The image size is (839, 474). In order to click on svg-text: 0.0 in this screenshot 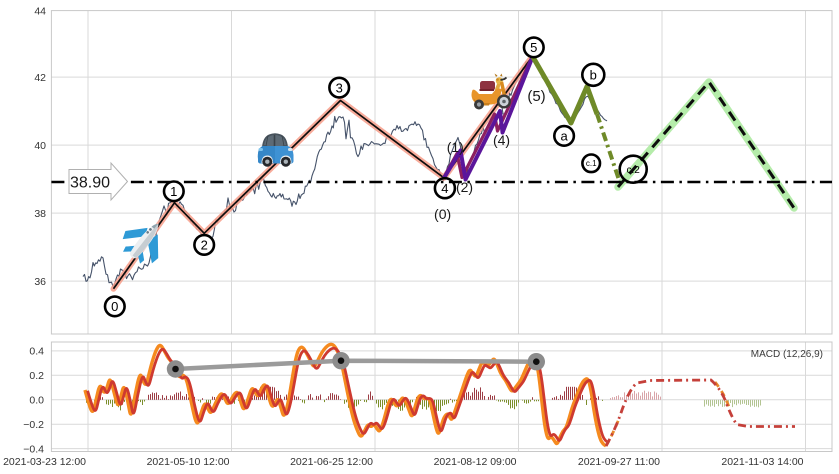, I will do `click(36, 401)`.